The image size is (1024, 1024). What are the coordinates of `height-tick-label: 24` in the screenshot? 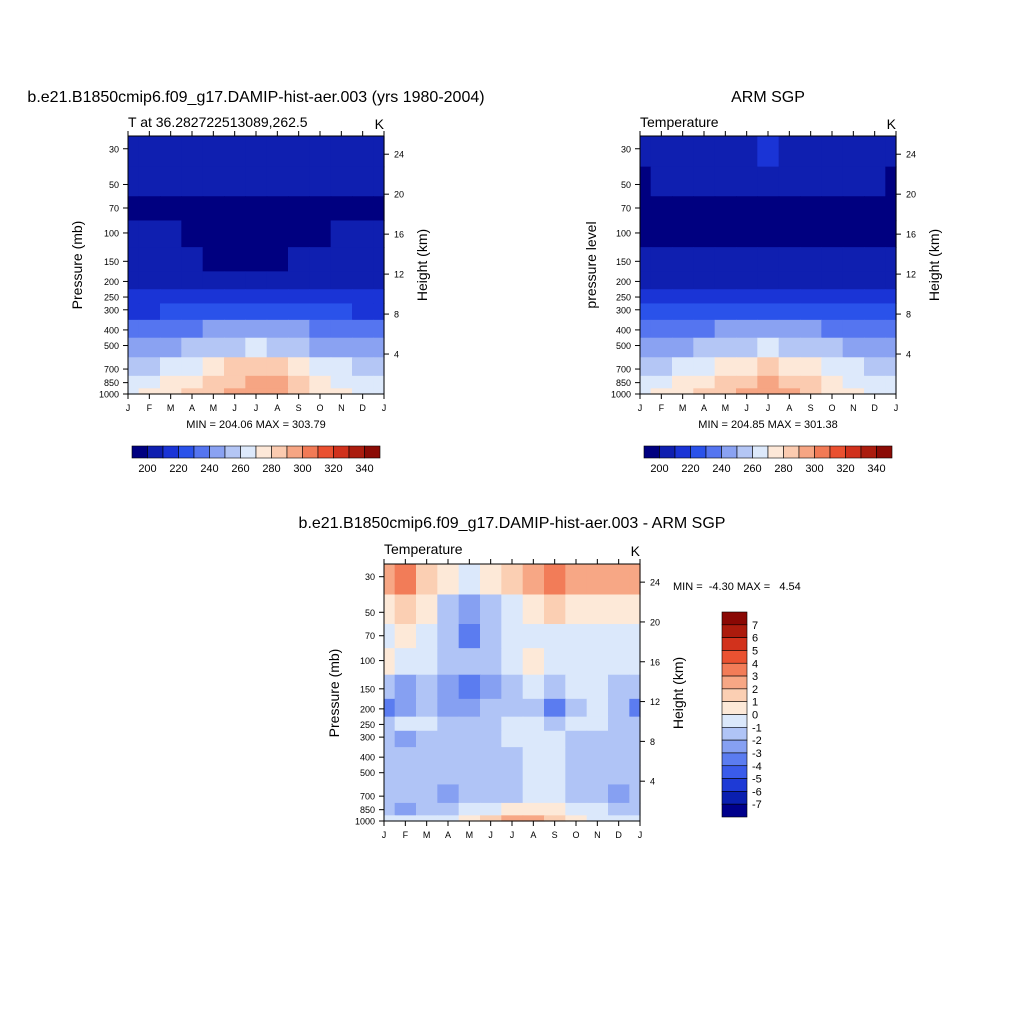 It's located at (911, 155).